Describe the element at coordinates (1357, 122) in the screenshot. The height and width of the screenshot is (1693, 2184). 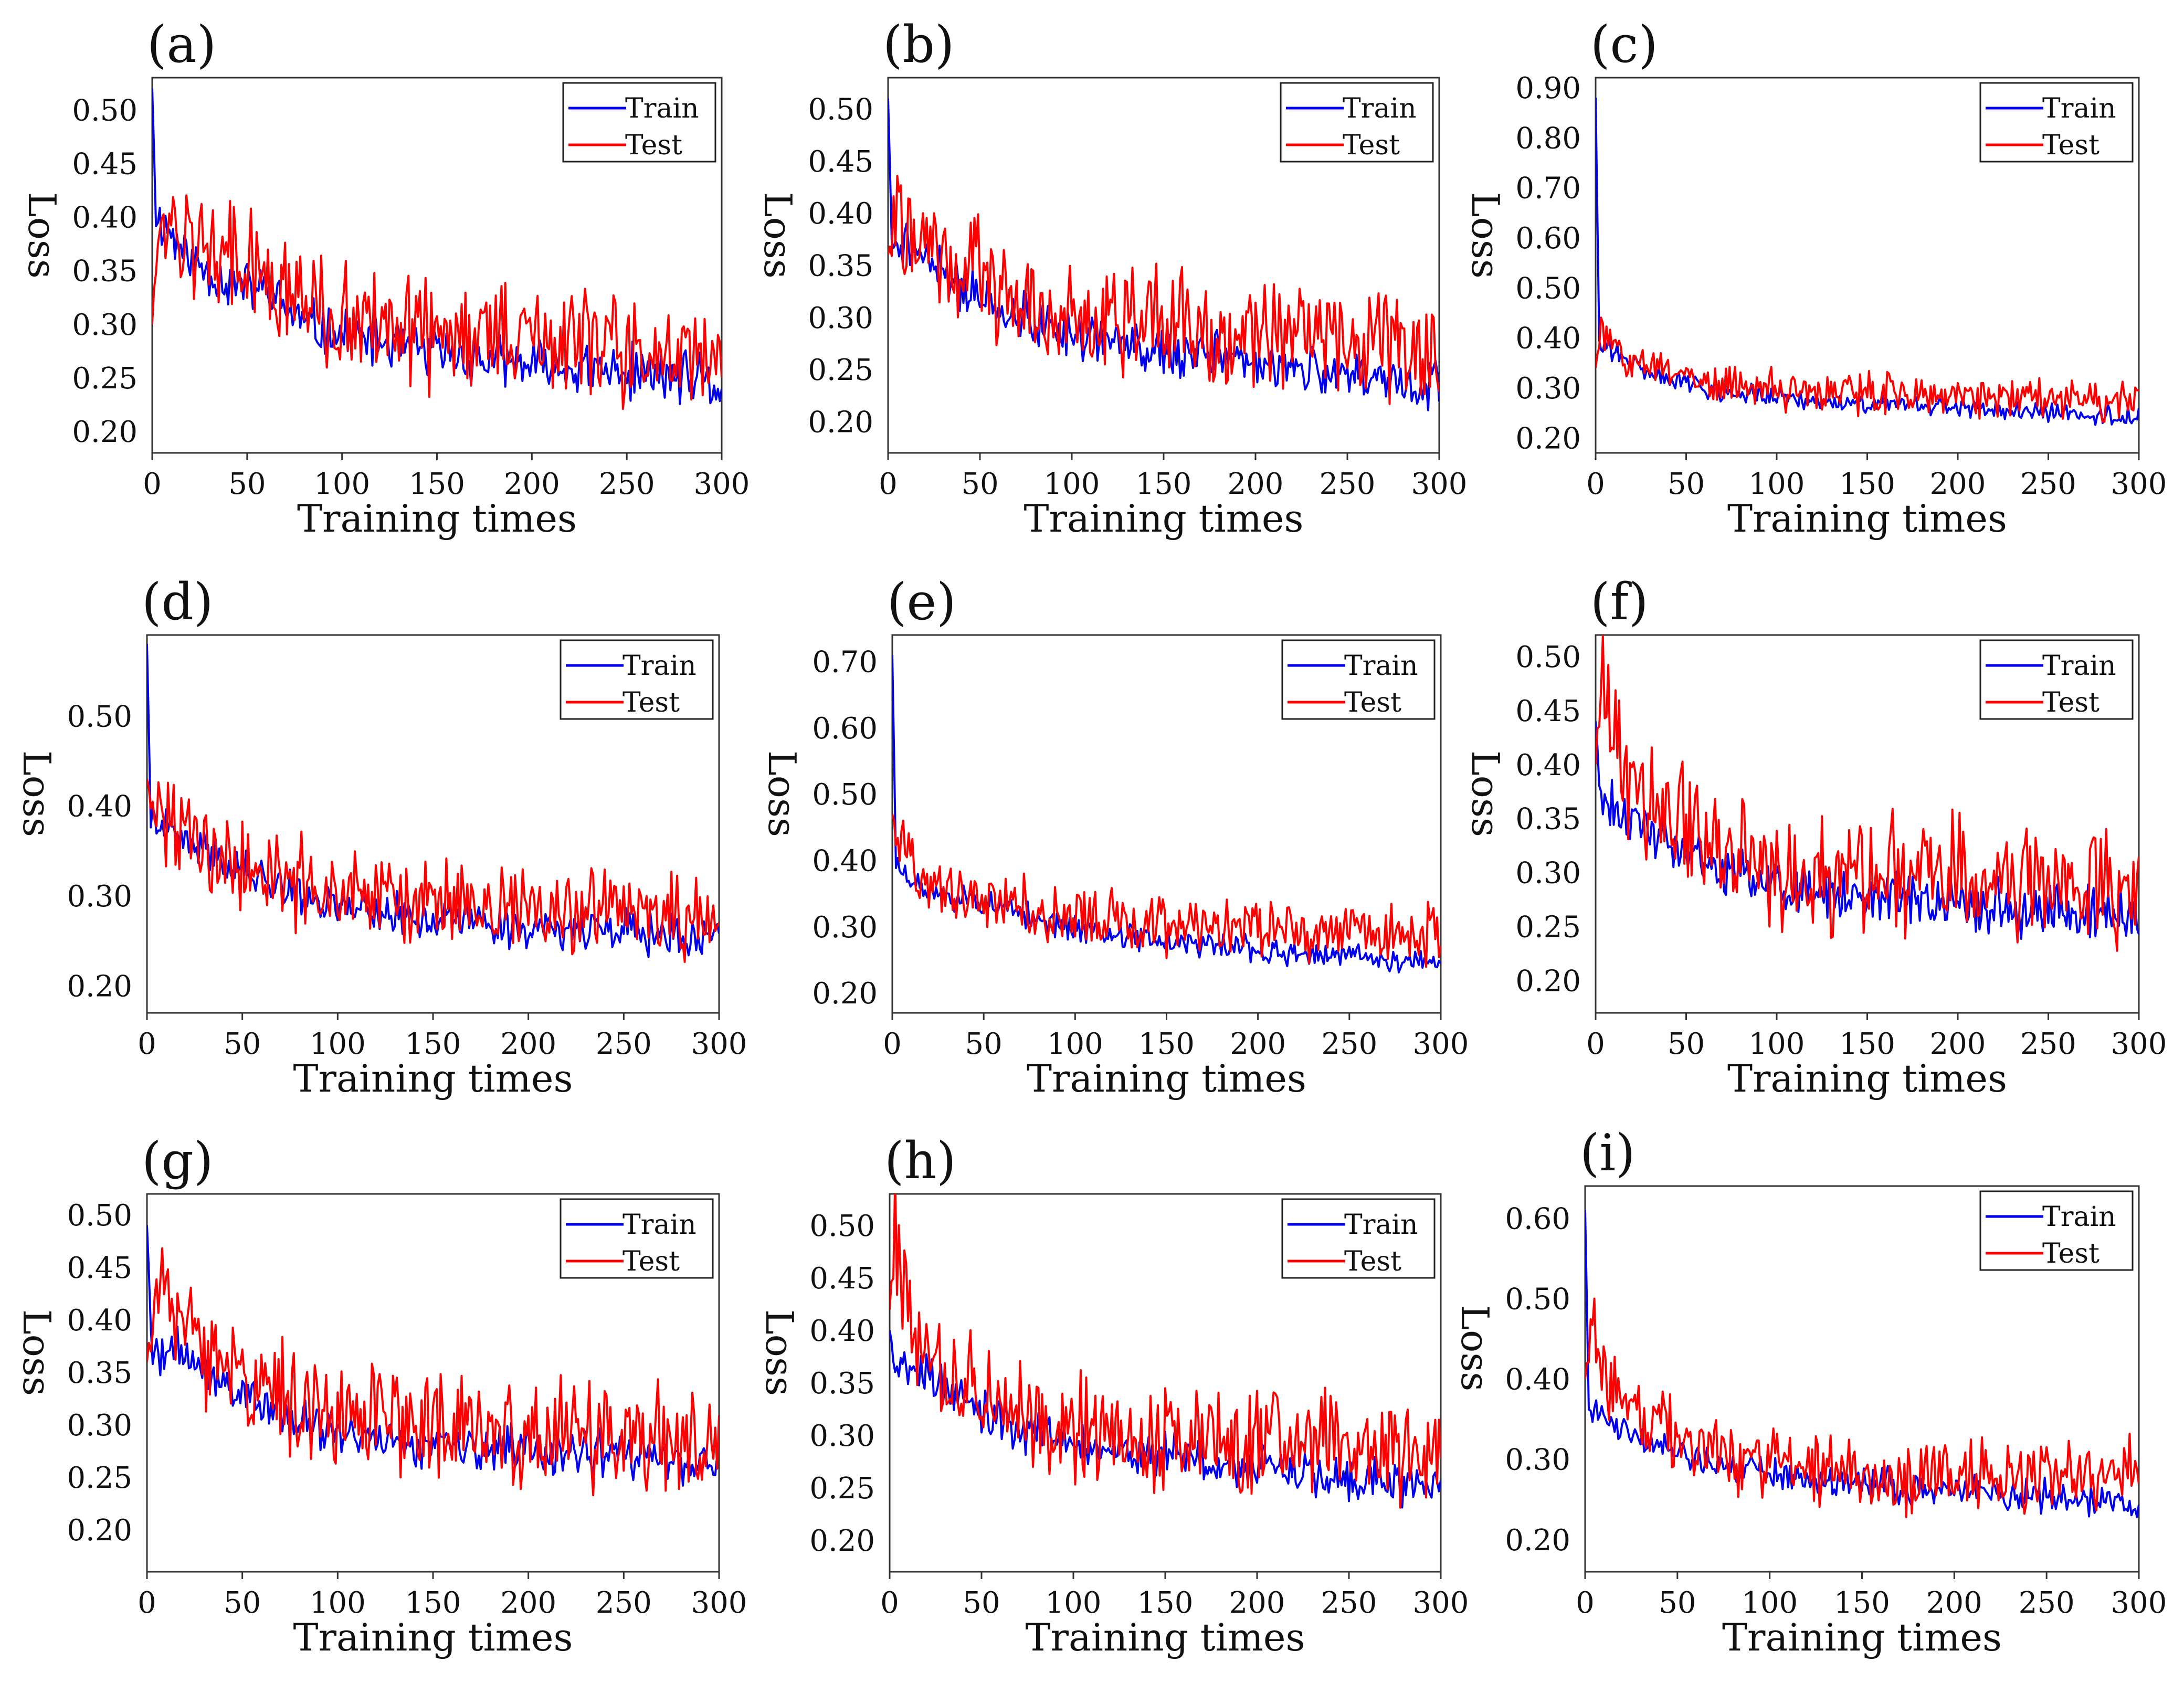
I see `legend: Train Test` at that location.